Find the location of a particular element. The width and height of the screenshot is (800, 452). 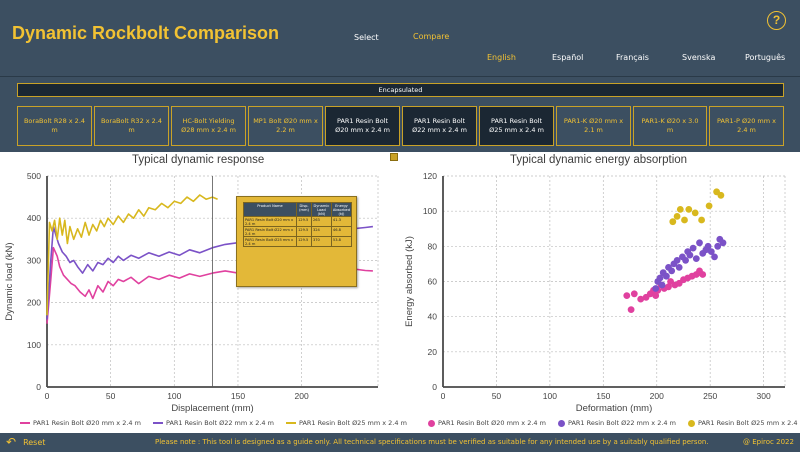

y-tick-label: 300 is located at coordinates (34, 260).